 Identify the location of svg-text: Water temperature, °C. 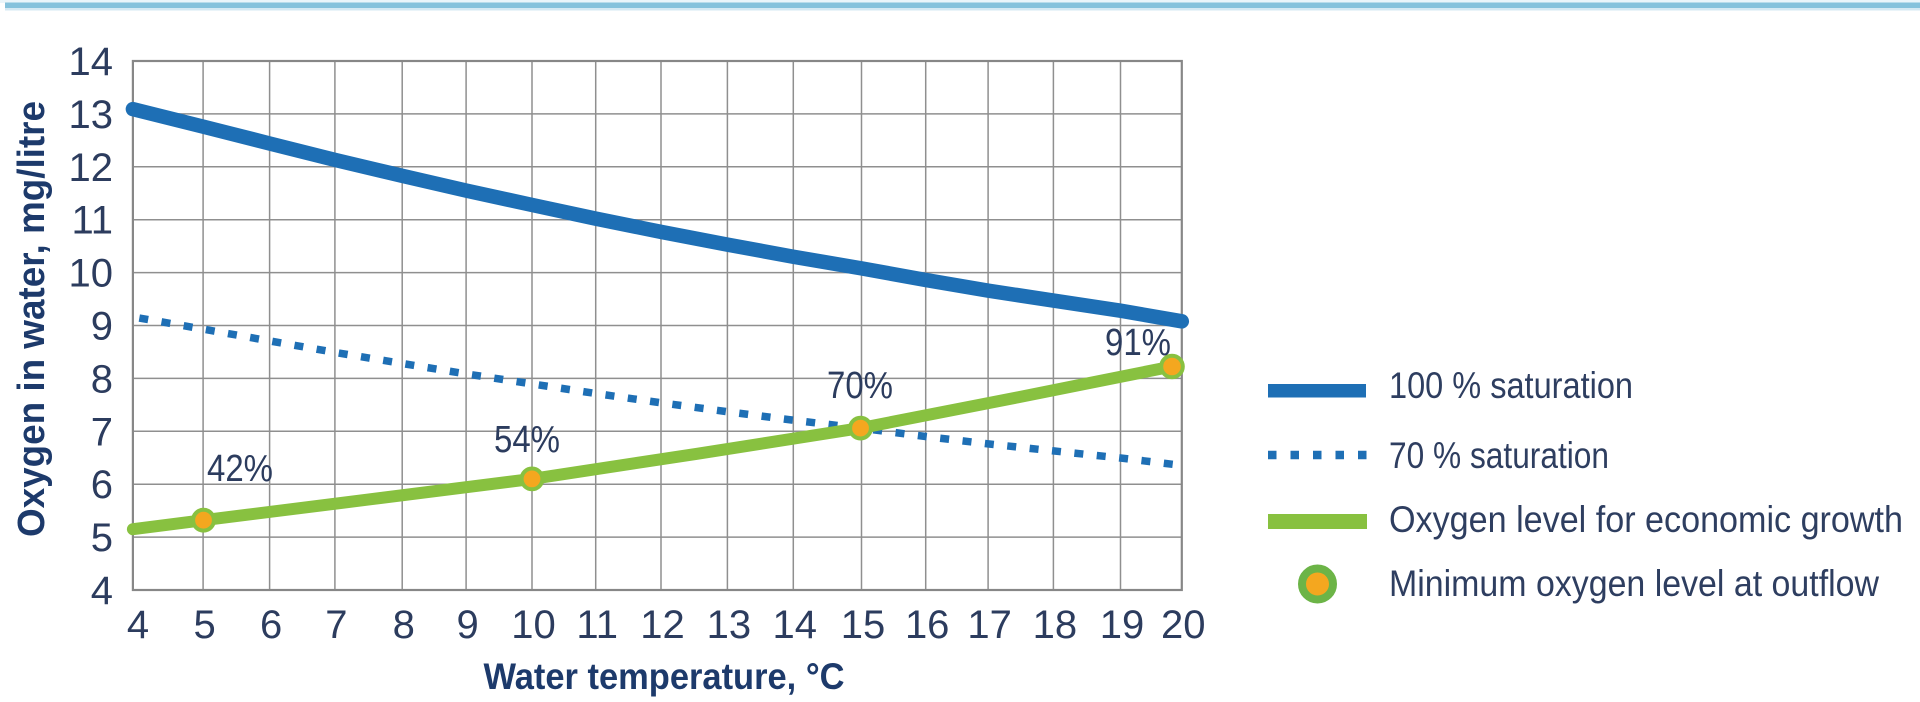
(664, 676).